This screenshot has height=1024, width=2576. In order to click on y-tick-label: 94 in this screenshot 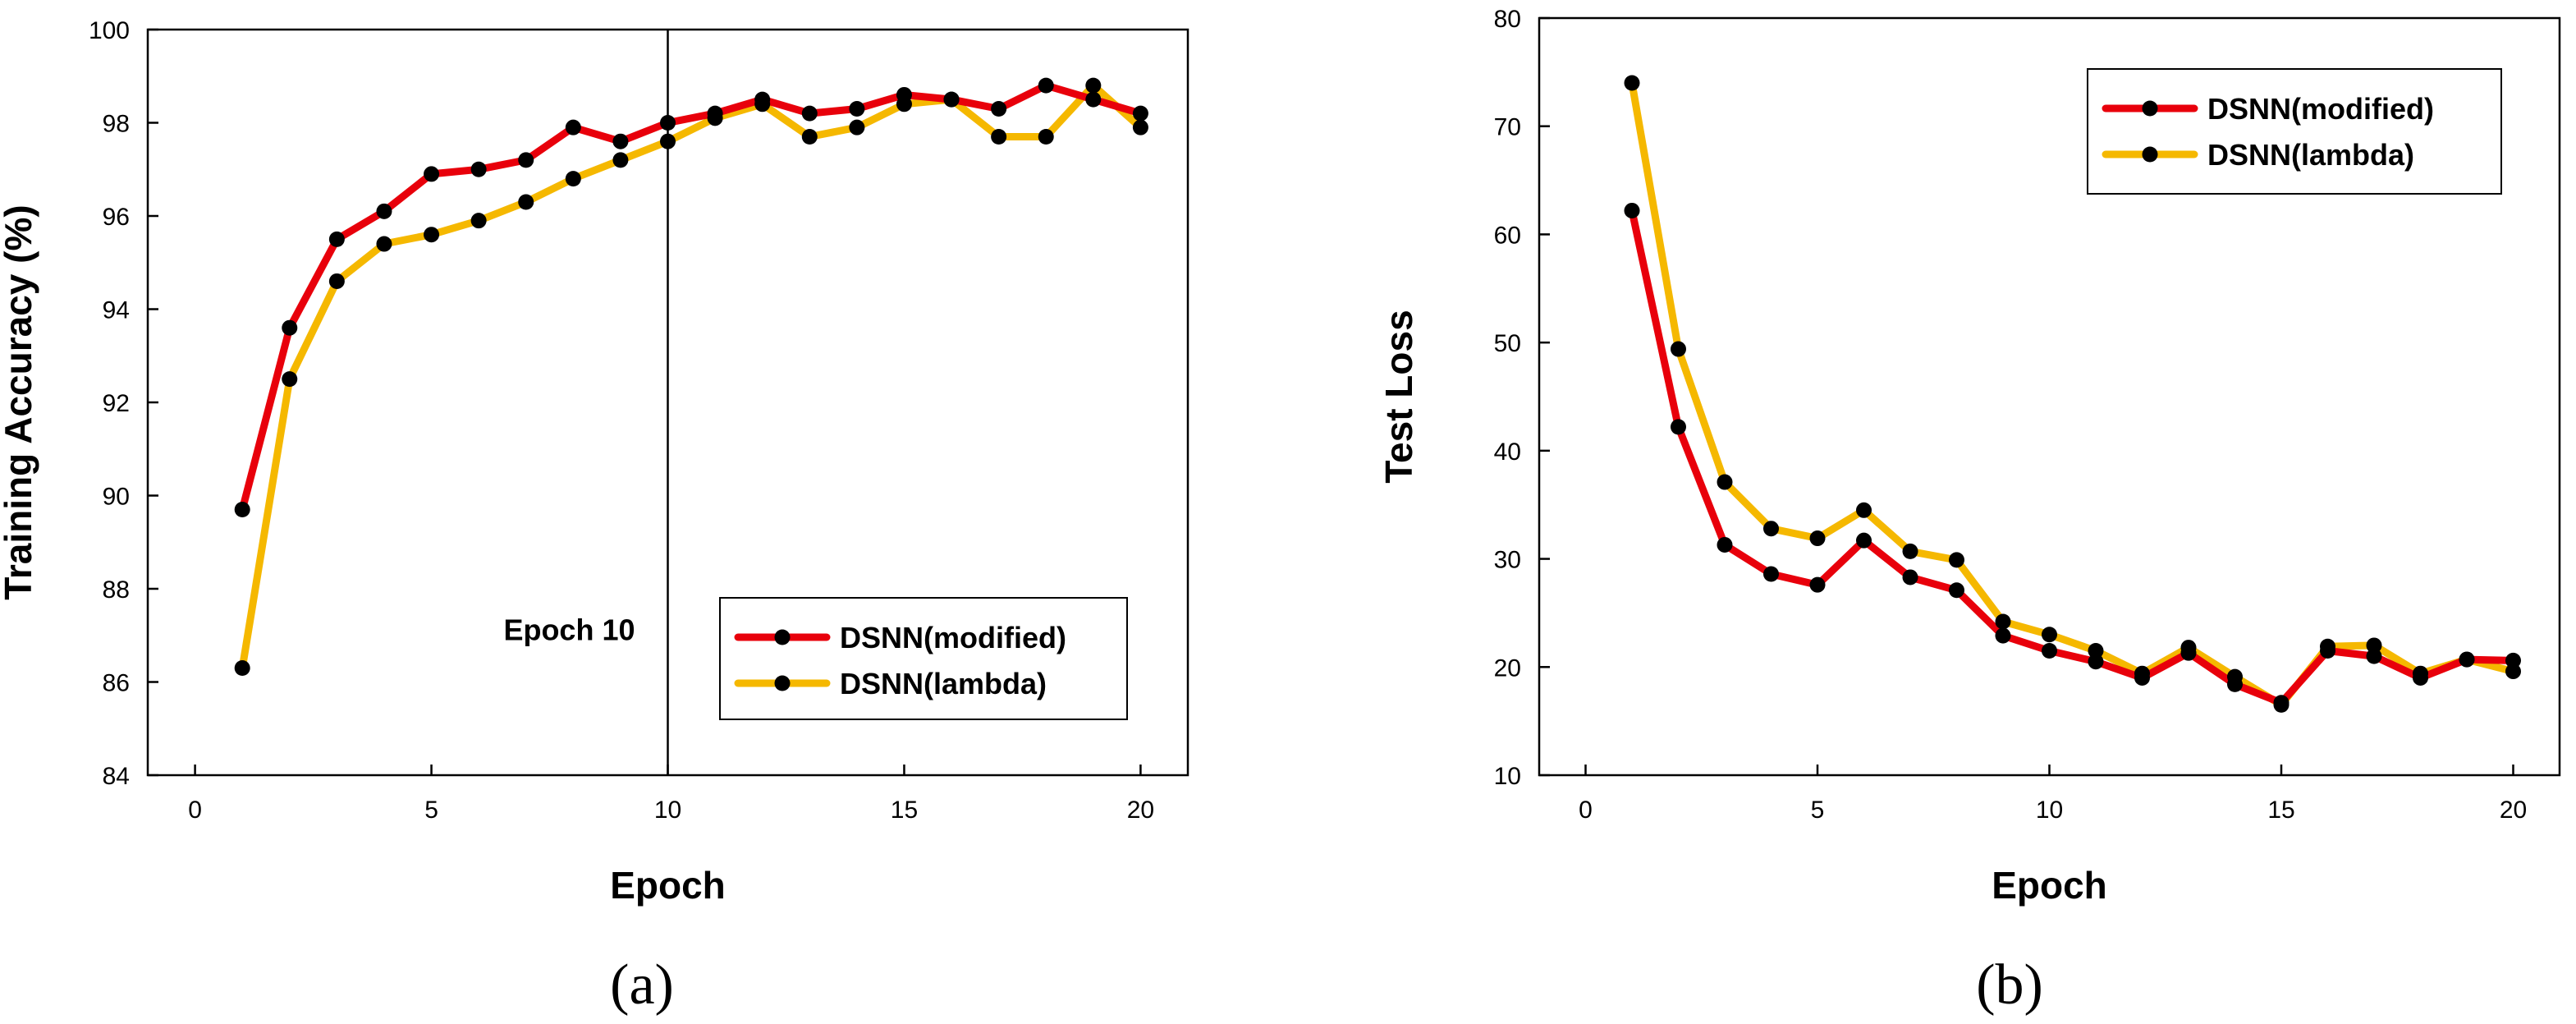, I will do `click(116, 310)`.